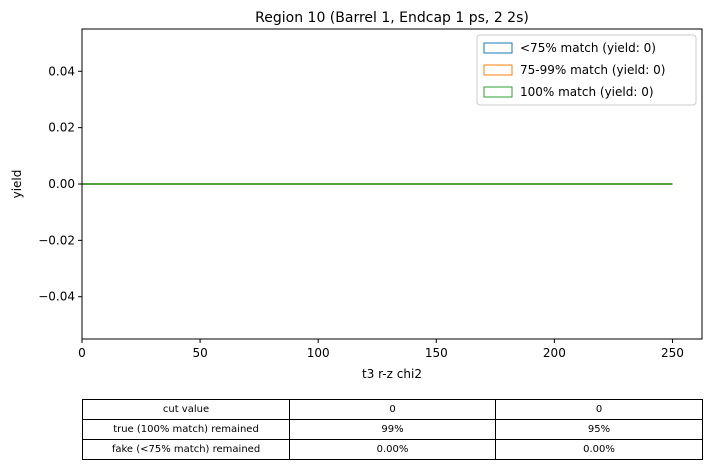  What do you see at coordinates (392, 18) in the screenshot?
I see `chart-title: Region 10 (Barrel 1, Endcap 1 ps, 2 2s)` at bounding box center [392, 18].